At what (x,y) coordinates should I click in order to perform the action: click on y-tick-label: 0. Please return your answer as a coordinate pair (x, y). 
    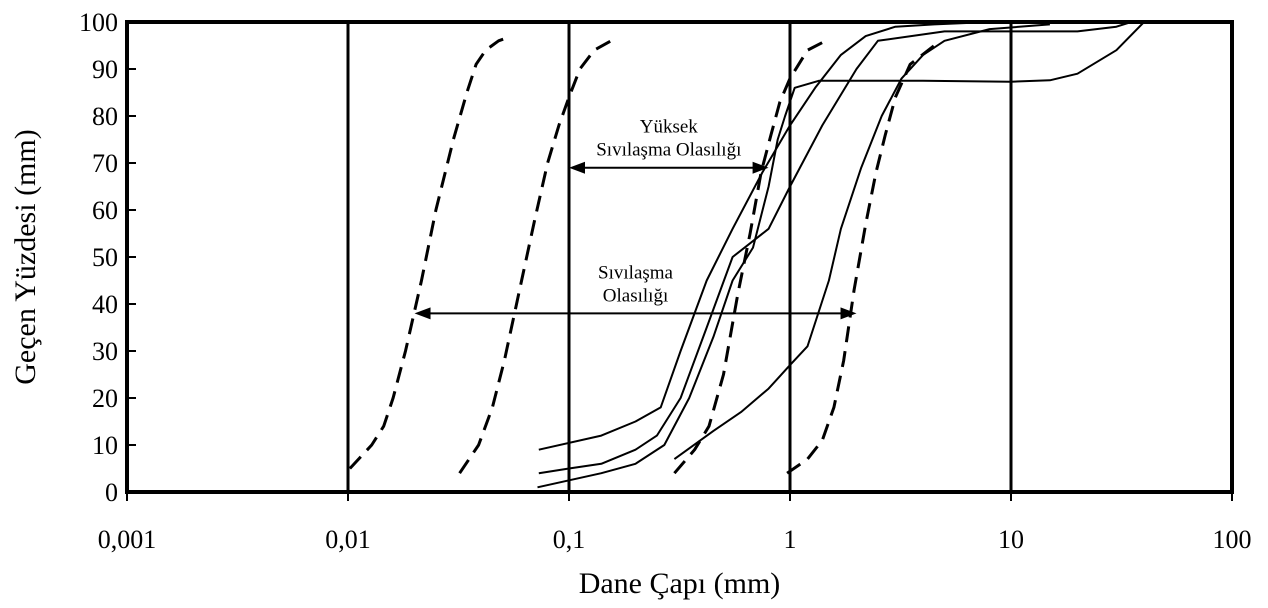
    Looking at the image, I should click on (111, 492).